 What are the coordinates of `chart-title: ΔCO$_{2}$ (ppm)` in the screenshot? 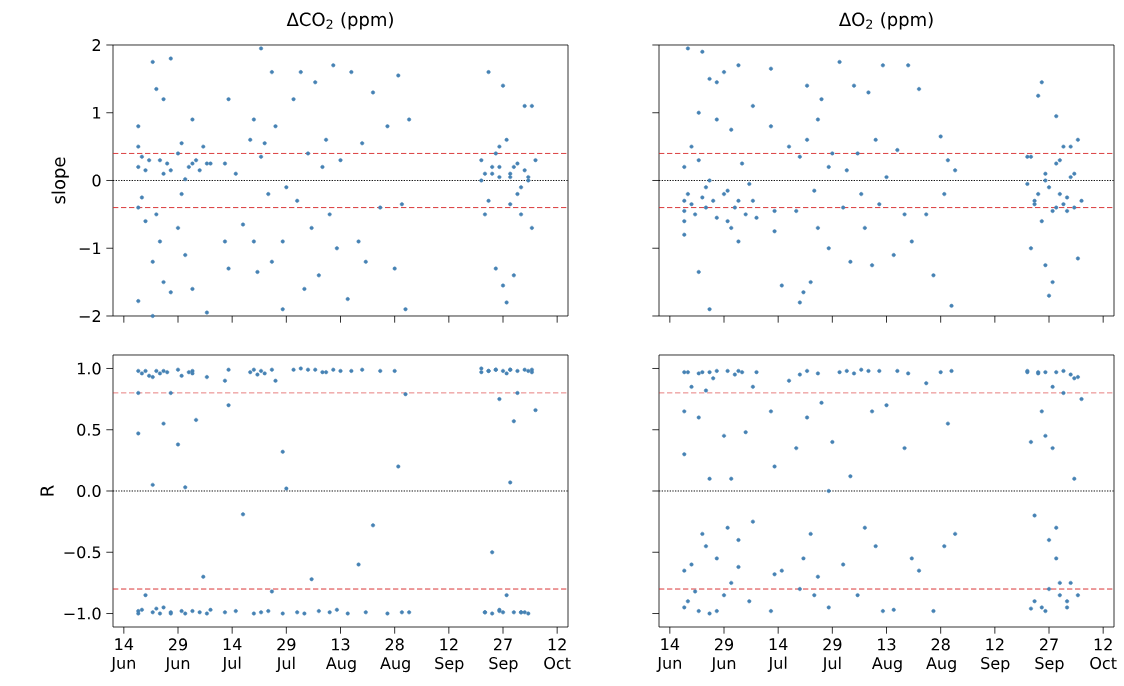 It's located at (339, 21).